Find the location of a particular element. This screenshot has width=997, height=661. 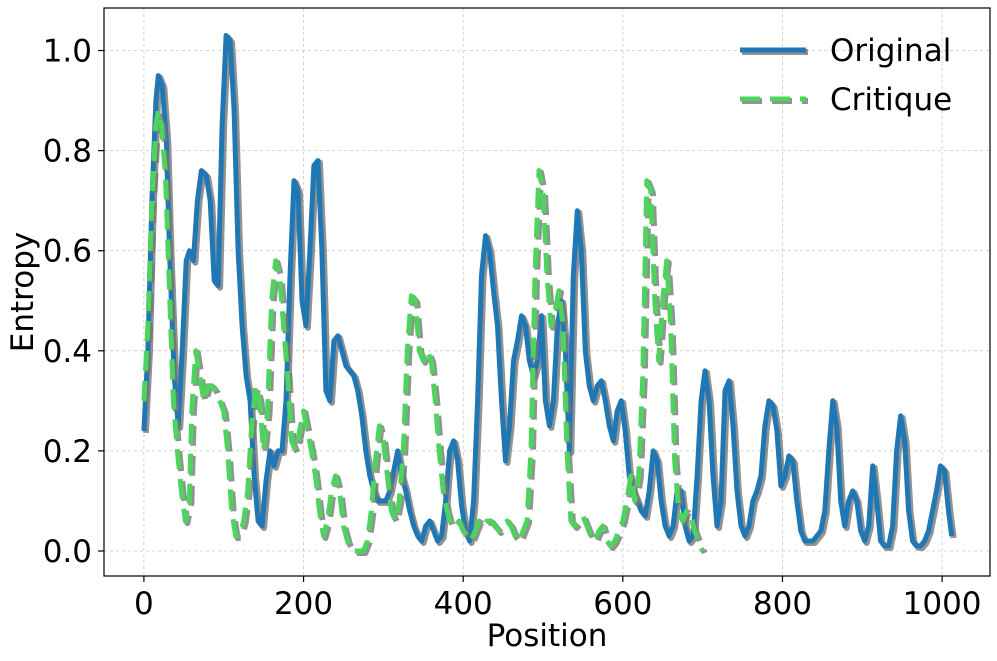

x-tick-label: 400 is located at coordinates (463, 604).